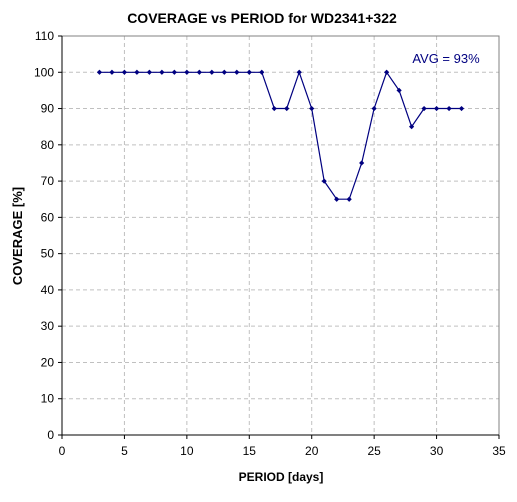 The width and height of the screenshot is (517, 502). I want to click on y-tick-label: 70, so click(48, 181).